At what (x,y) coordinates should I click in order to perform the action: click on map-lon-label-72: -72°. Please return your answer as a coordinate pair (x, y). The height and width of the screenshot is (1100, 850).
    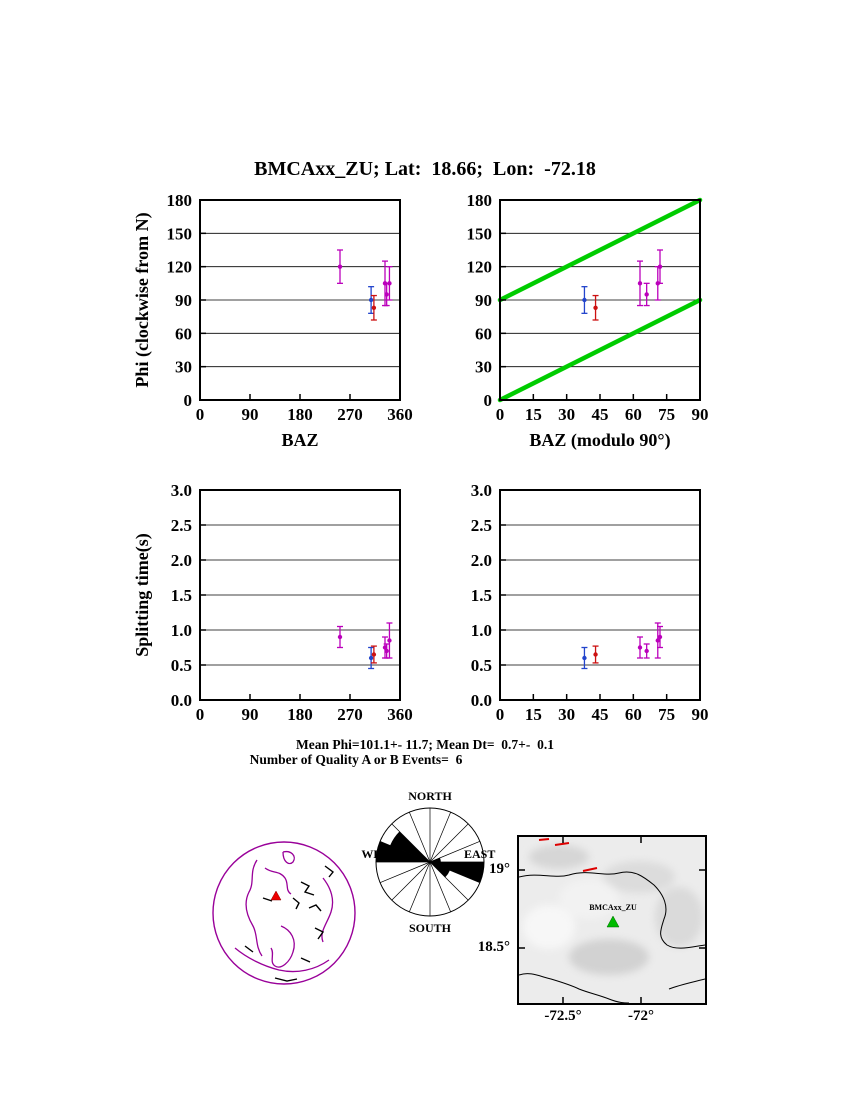
    Looking at the image, I should click on (641, 1016).